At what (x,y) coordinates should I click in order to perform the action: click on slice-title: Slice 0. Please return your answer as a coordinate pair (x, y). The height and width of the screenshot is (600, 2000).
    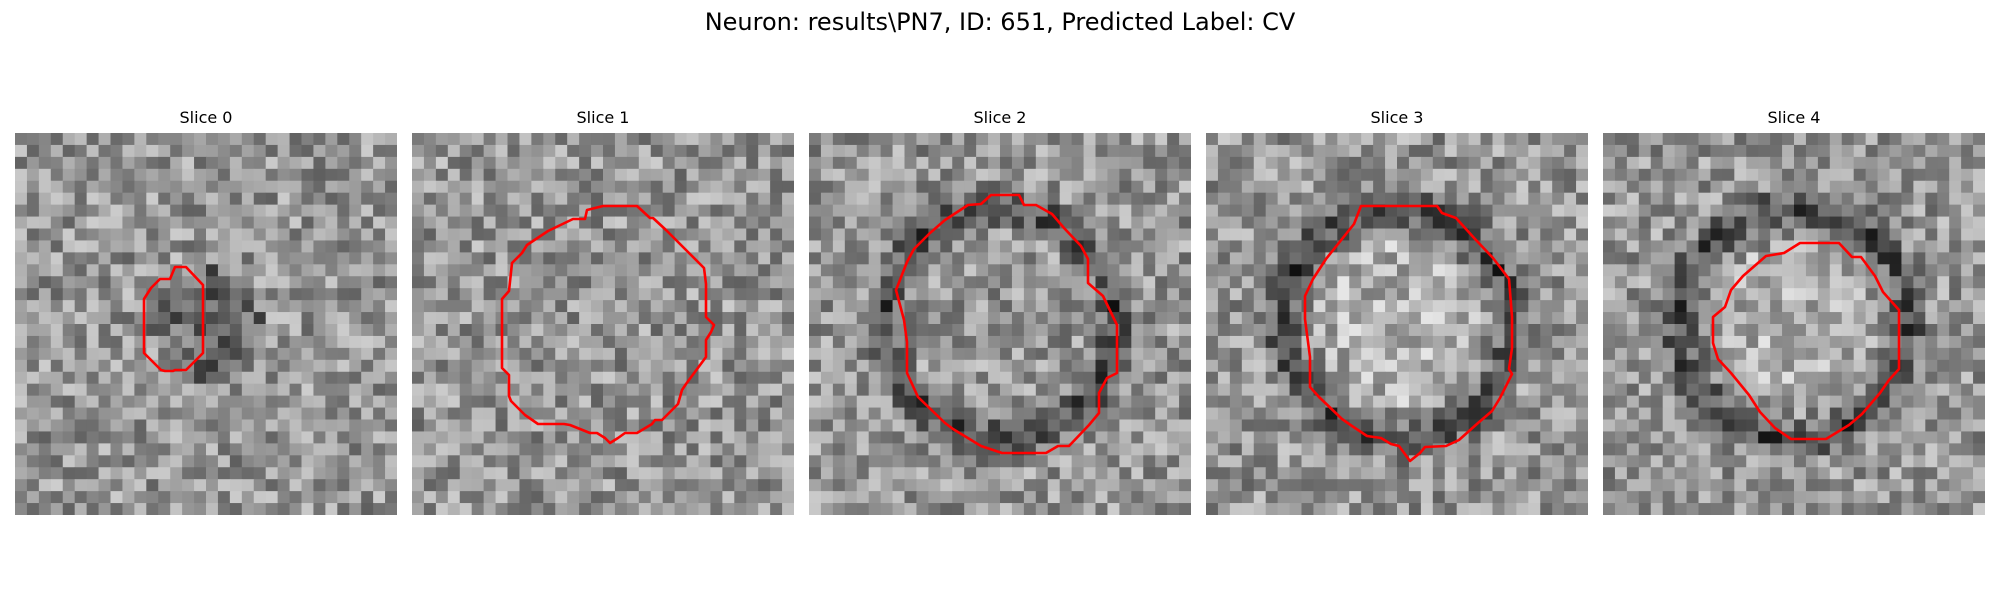
    Looking at the image, I should click on (206, 117).